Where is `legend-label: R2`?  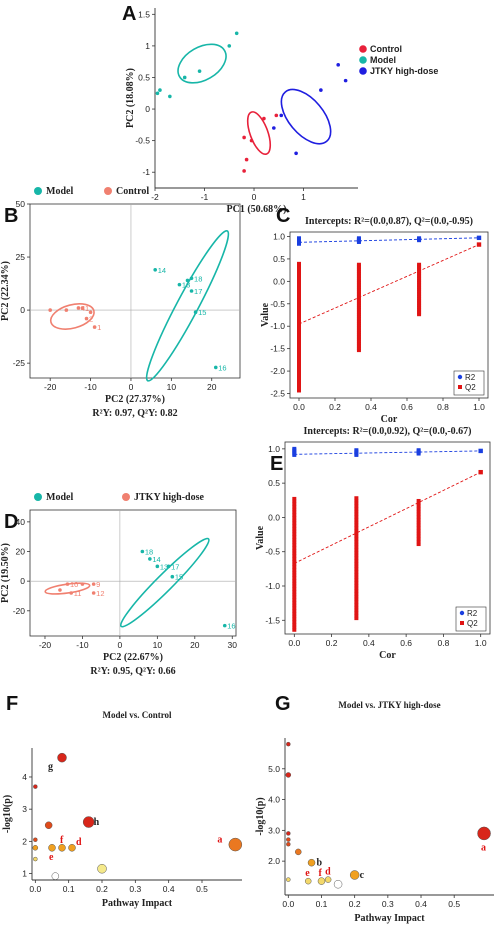
legend-label: R2 is located at coordinates (472, 613).